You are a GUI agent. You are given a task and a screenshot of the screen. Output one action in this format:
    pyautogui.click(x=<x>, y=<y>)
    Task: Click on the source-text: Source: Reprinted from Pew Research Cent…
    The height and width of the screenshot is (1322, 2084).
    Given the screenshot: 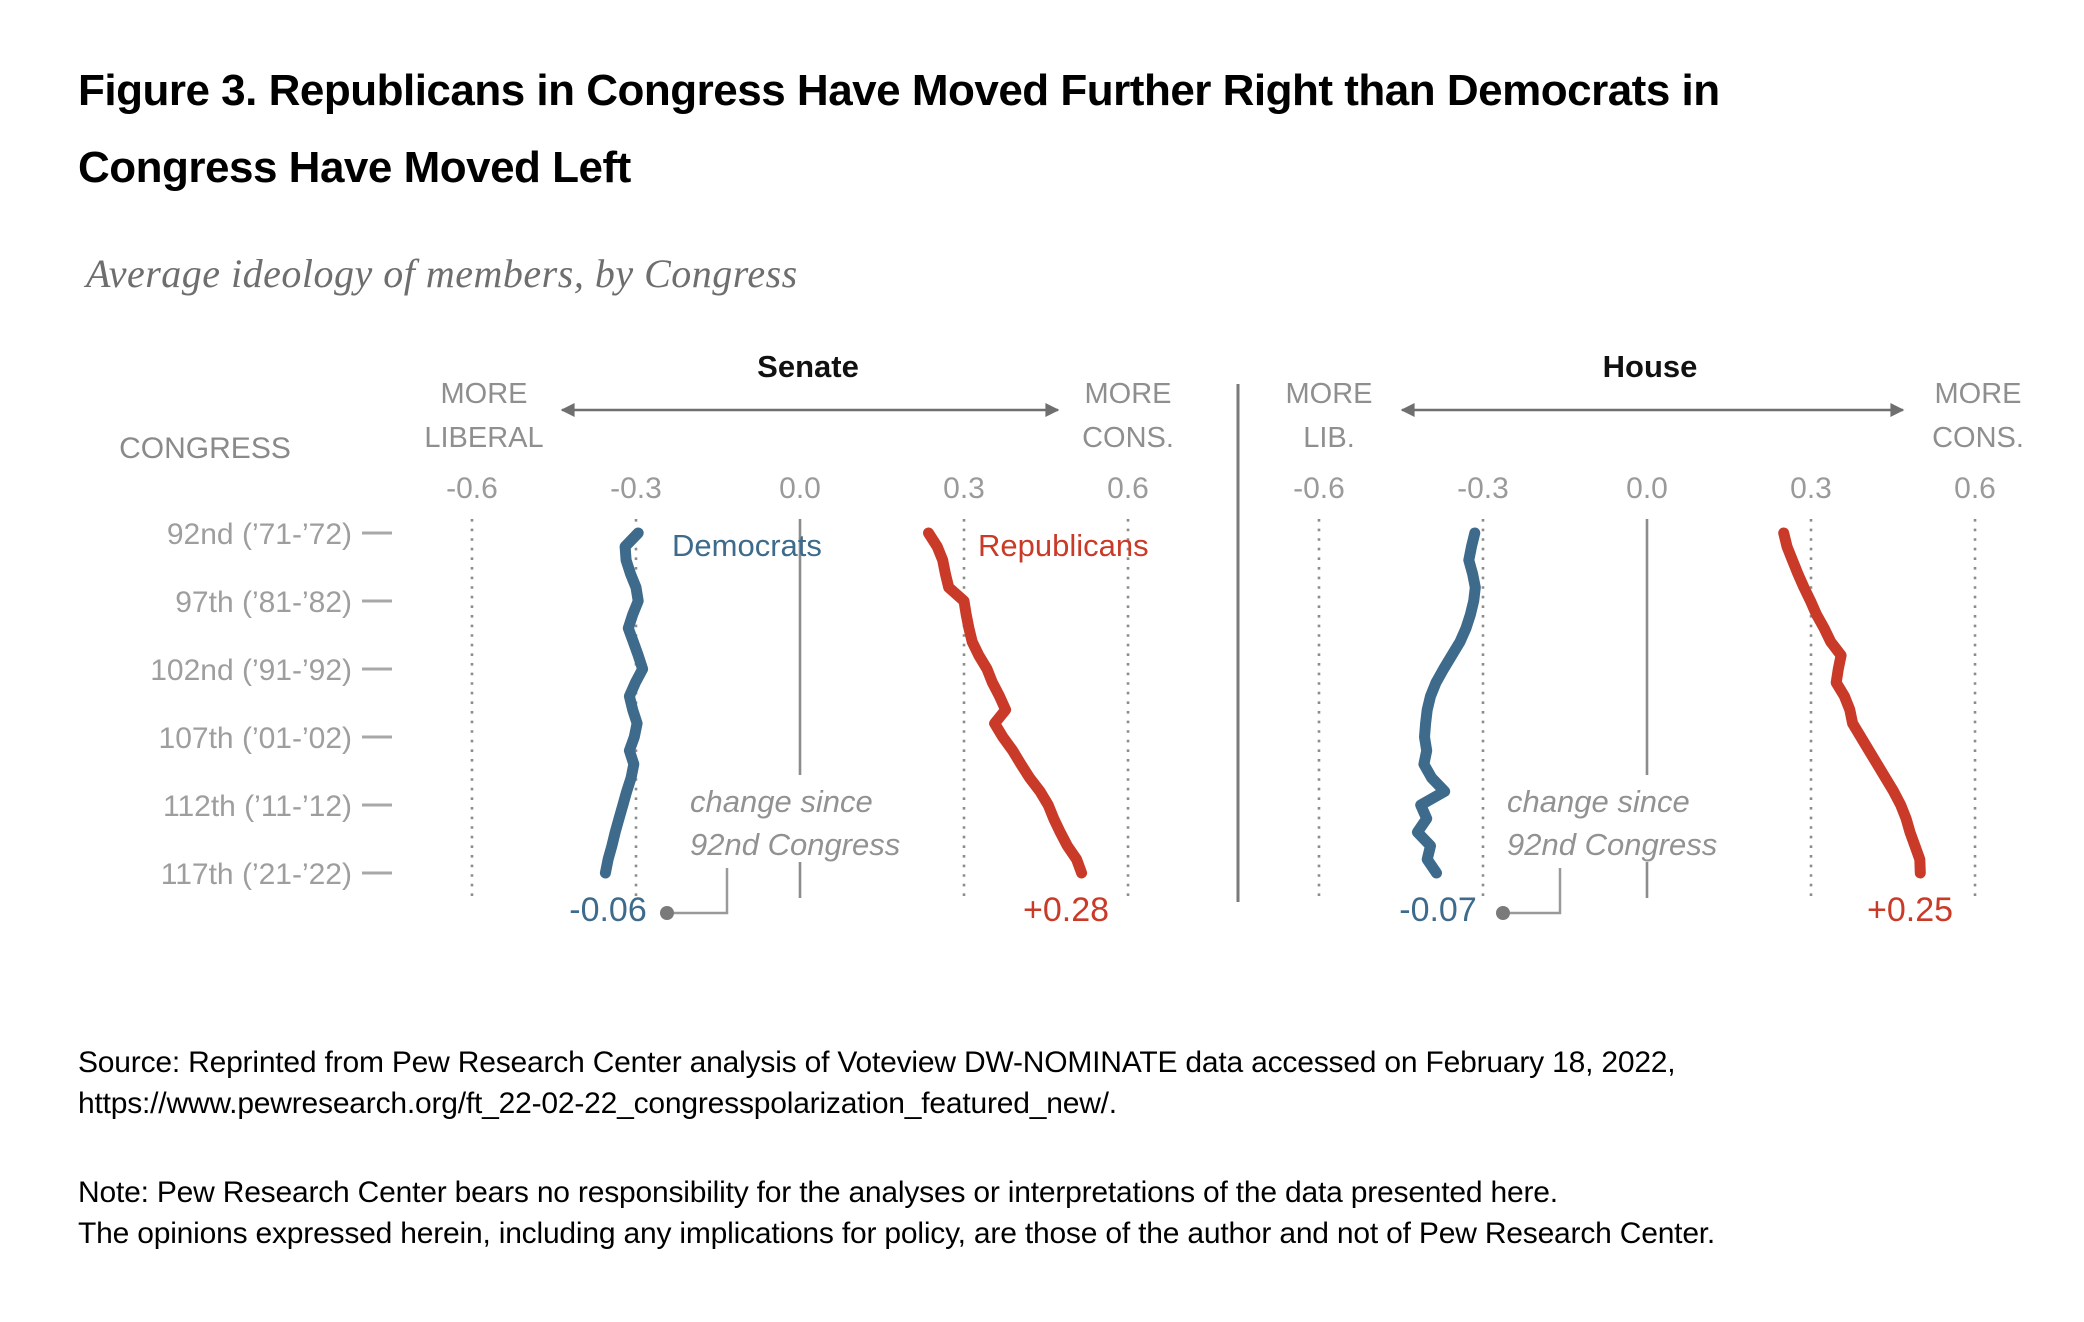 What is the action you would take?
    pyautogui.click(x=877, y=1083)
    